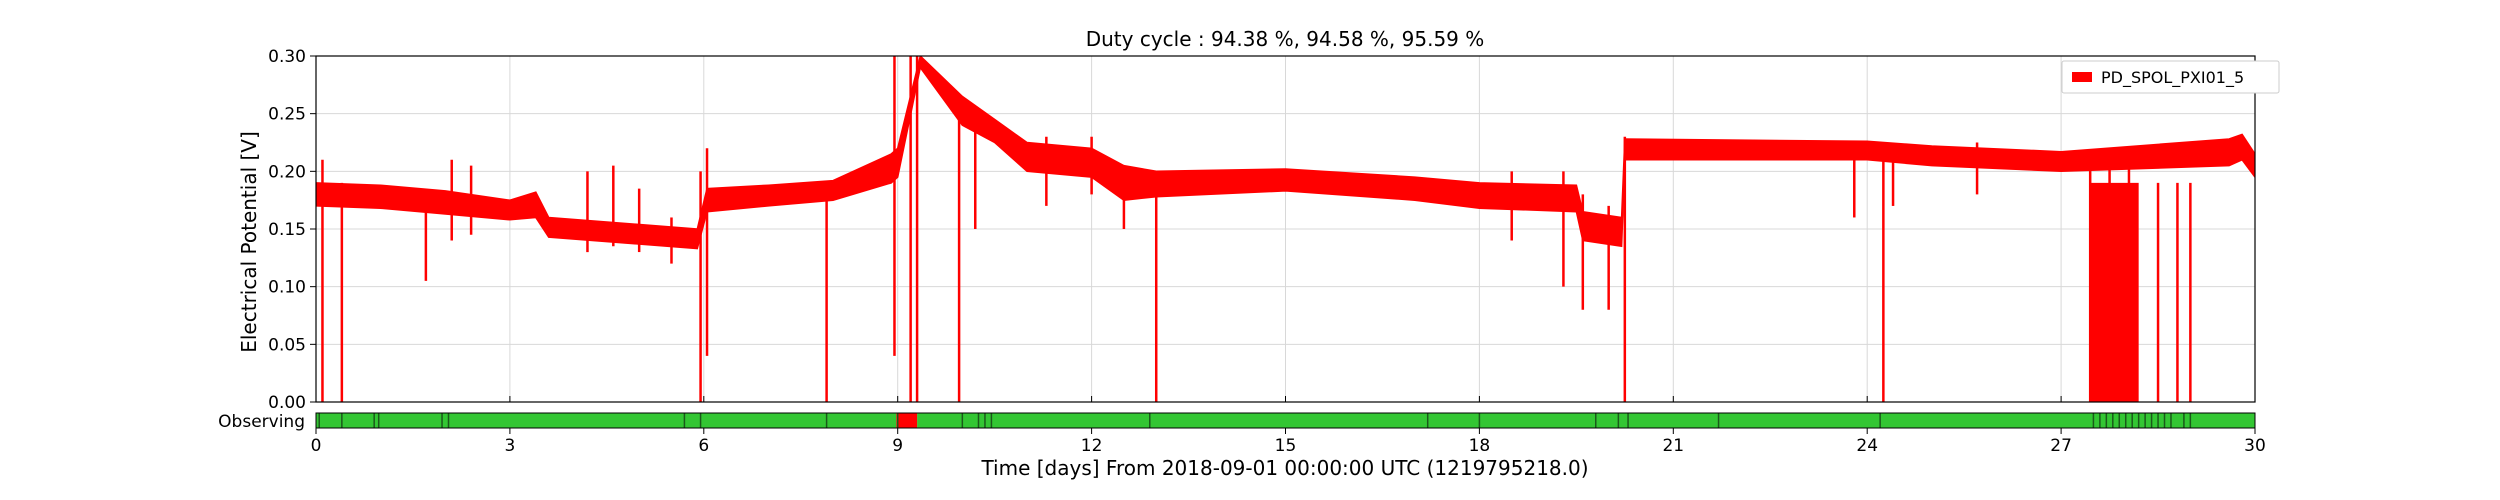 The image size is (2500, 500). Describe the element at coordinates (287, 115) in the screenshot. I see `y-tick-label: 0.25` at that location.